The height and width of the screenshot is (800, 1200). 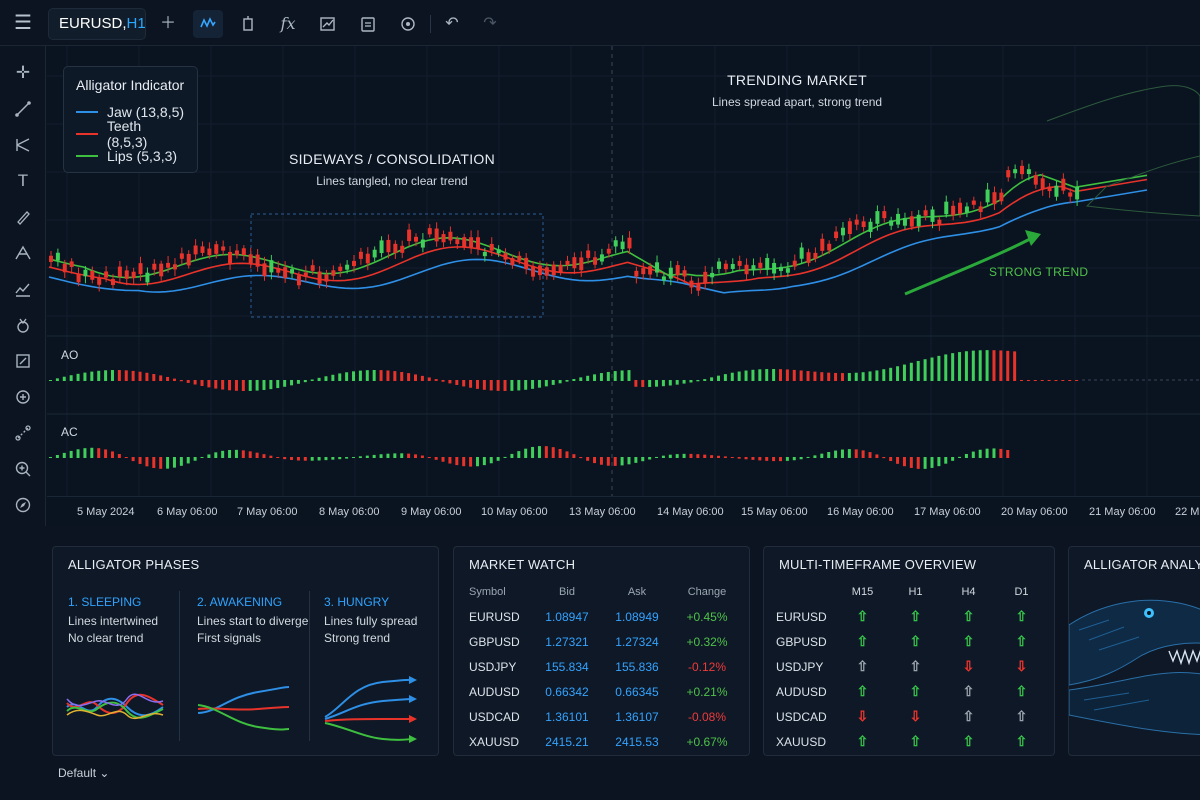 What do you see at coordinates (97, 24) in the screenshot?
I see `symbol-tab: EURUSD,H1` at bounding box center [97, 24].